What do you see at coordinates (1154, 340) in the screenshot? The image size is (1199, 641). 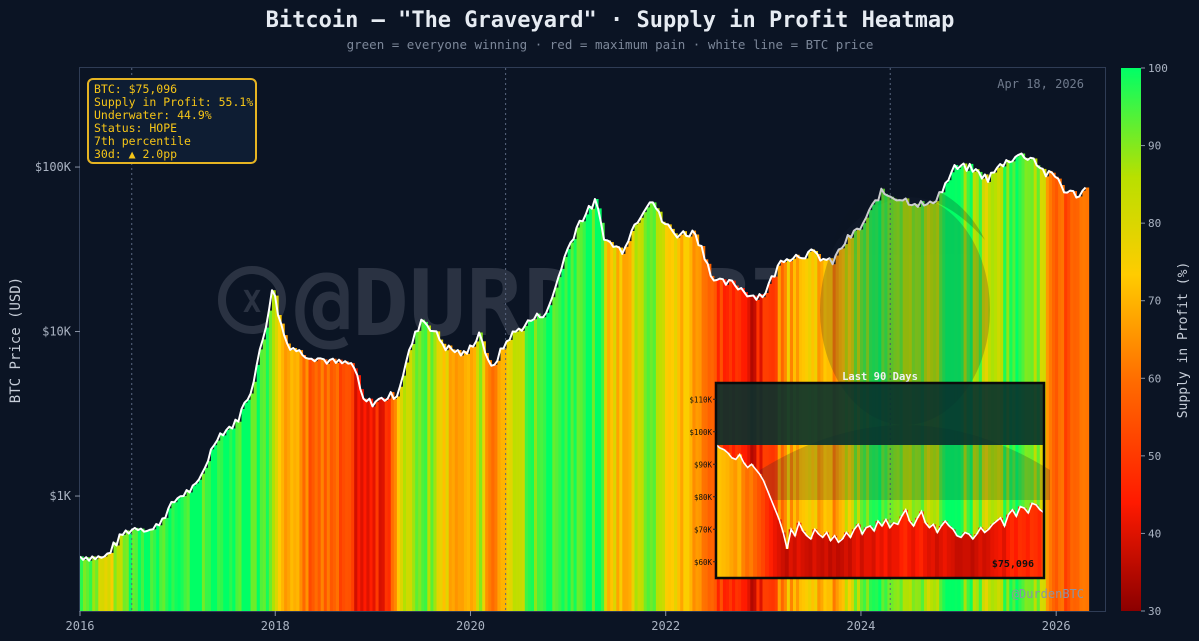 I see `colorbar-ticks: 100 90 80 70 60 50 40 30` at bounding box center [1154, 340].